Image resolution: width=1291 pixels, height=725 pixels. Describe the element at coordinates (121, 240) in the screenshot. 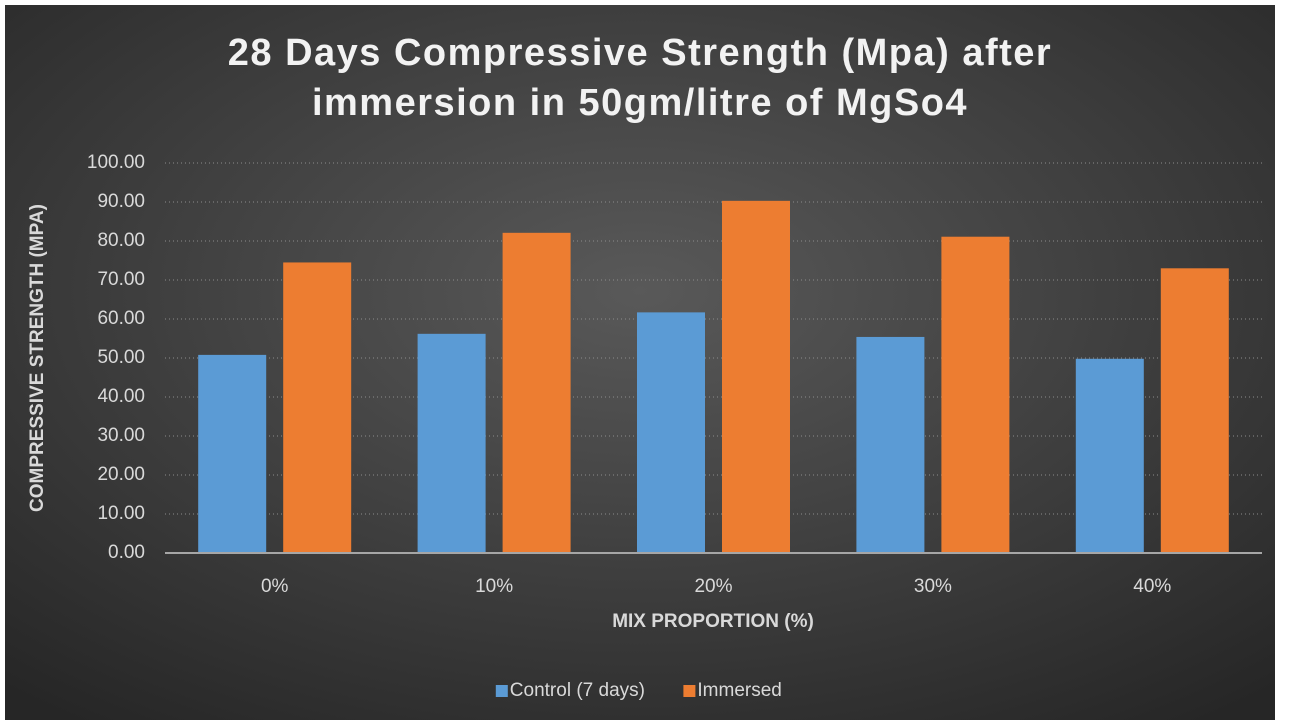

I see `y-tick-label: 80.00` at that location.